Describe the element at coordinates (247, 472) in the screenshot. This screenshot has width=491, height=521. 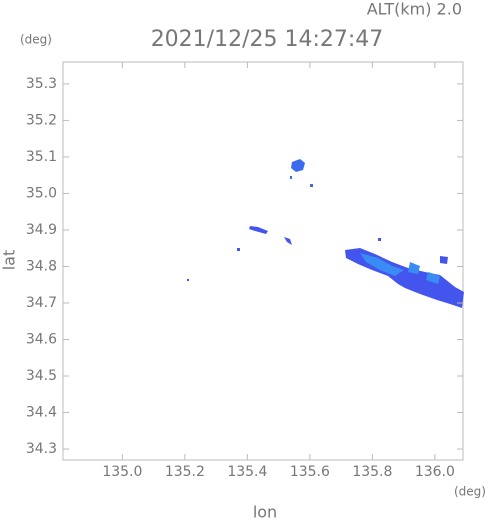
I see `x-tick-label: 135.4` at that location.